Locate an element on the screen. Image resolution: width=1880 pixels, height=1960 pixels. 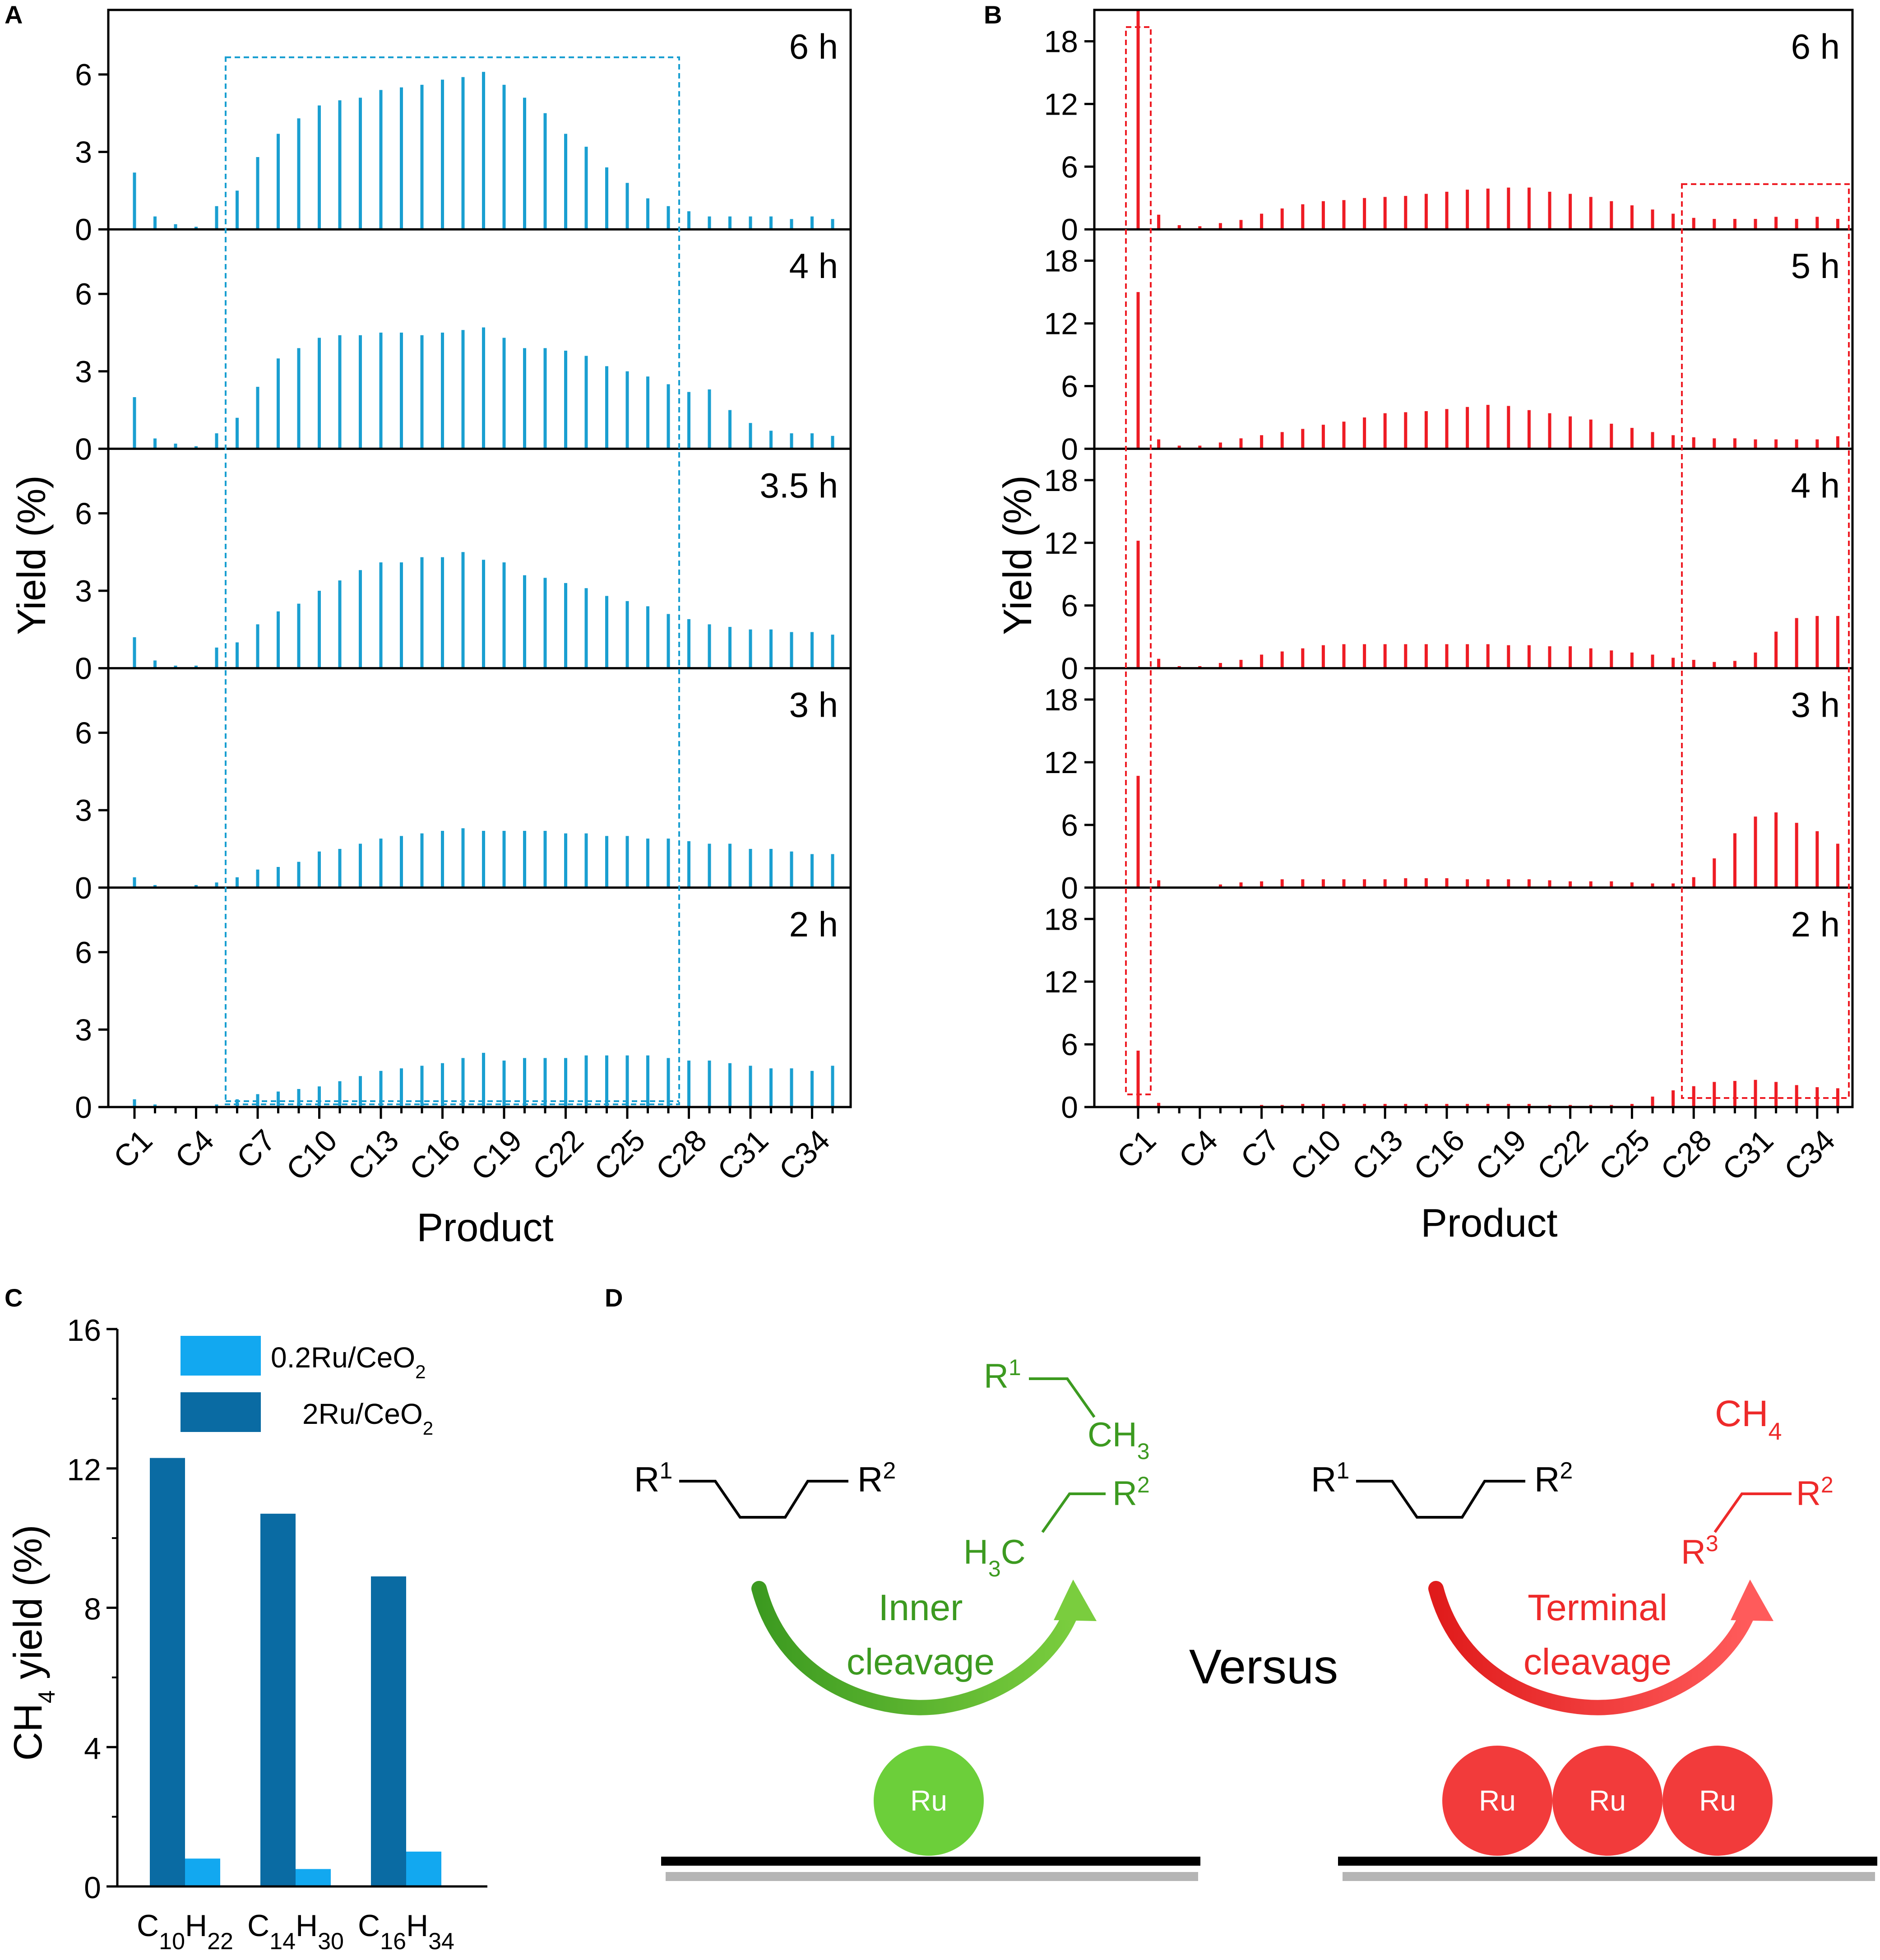
panel-a-y-tick-label-4-h-3: 3 is located at coordinates (83, 372).